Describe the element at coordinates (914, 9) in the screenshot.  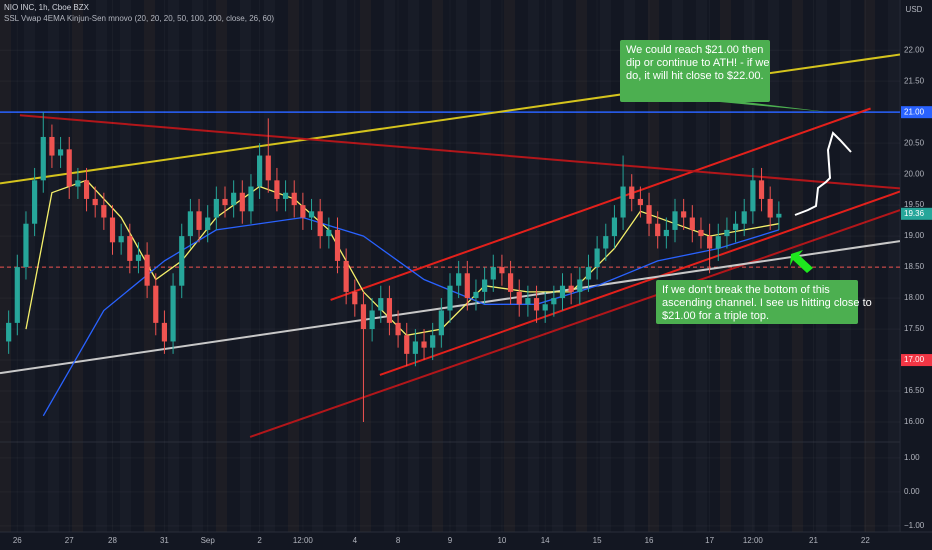
I see `currency: USD` at that location.